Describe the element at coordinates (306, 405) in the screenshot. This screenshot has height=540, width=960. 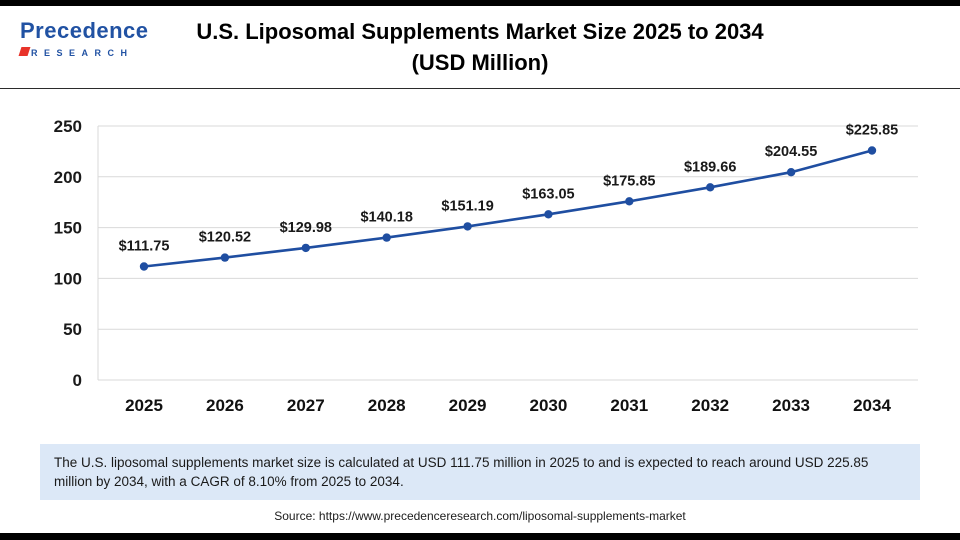
I see `x-tick-label: 2027` at that location.